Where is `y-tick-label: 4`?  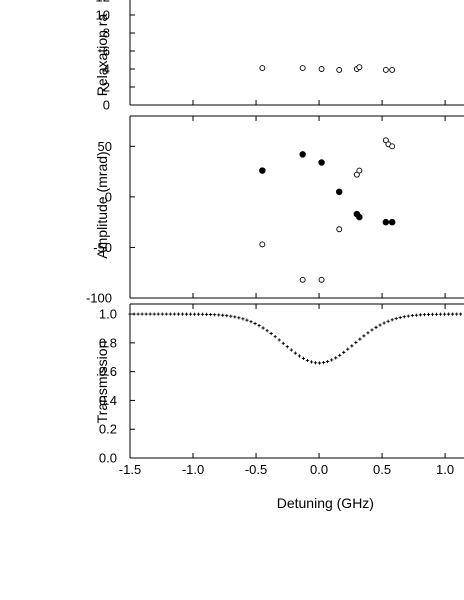
y-tick-label: 4 is located at coordinates (106, 69).